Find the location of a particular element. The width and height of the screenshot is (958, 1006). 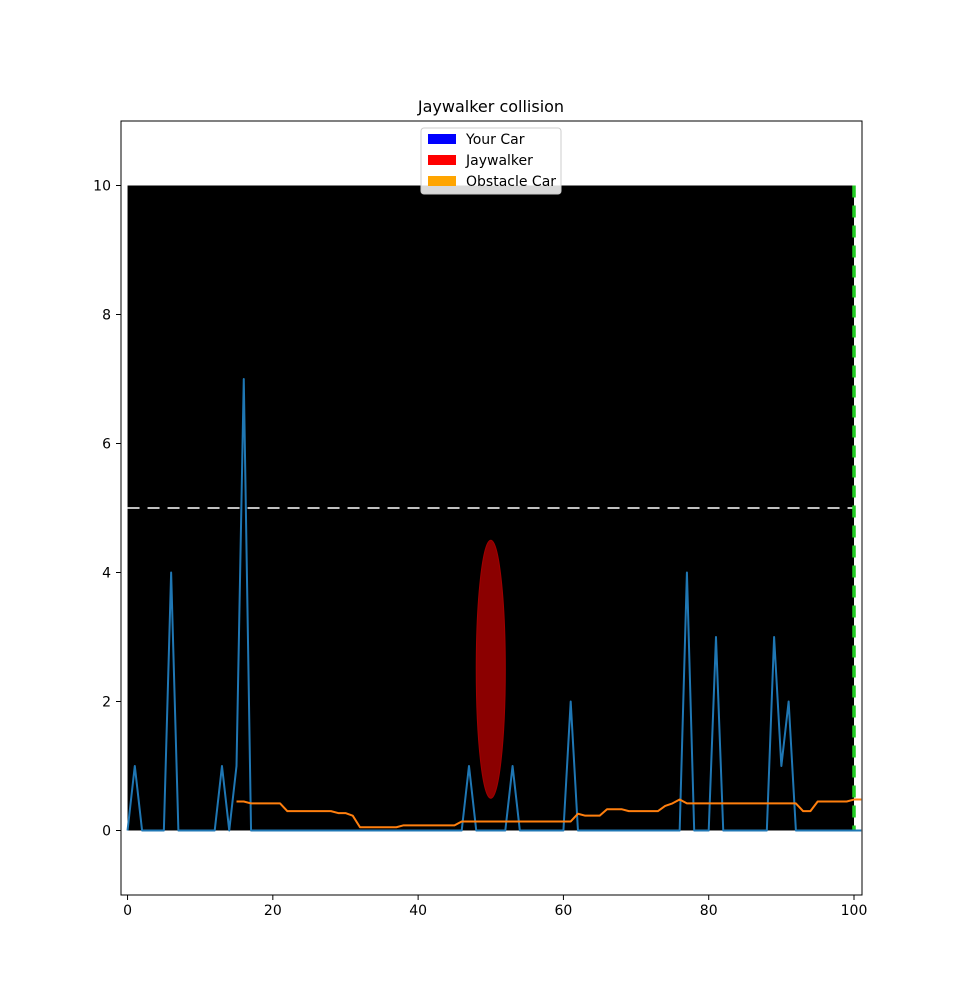

legend-label: Jaywalker is located at coordinates (499, 161).